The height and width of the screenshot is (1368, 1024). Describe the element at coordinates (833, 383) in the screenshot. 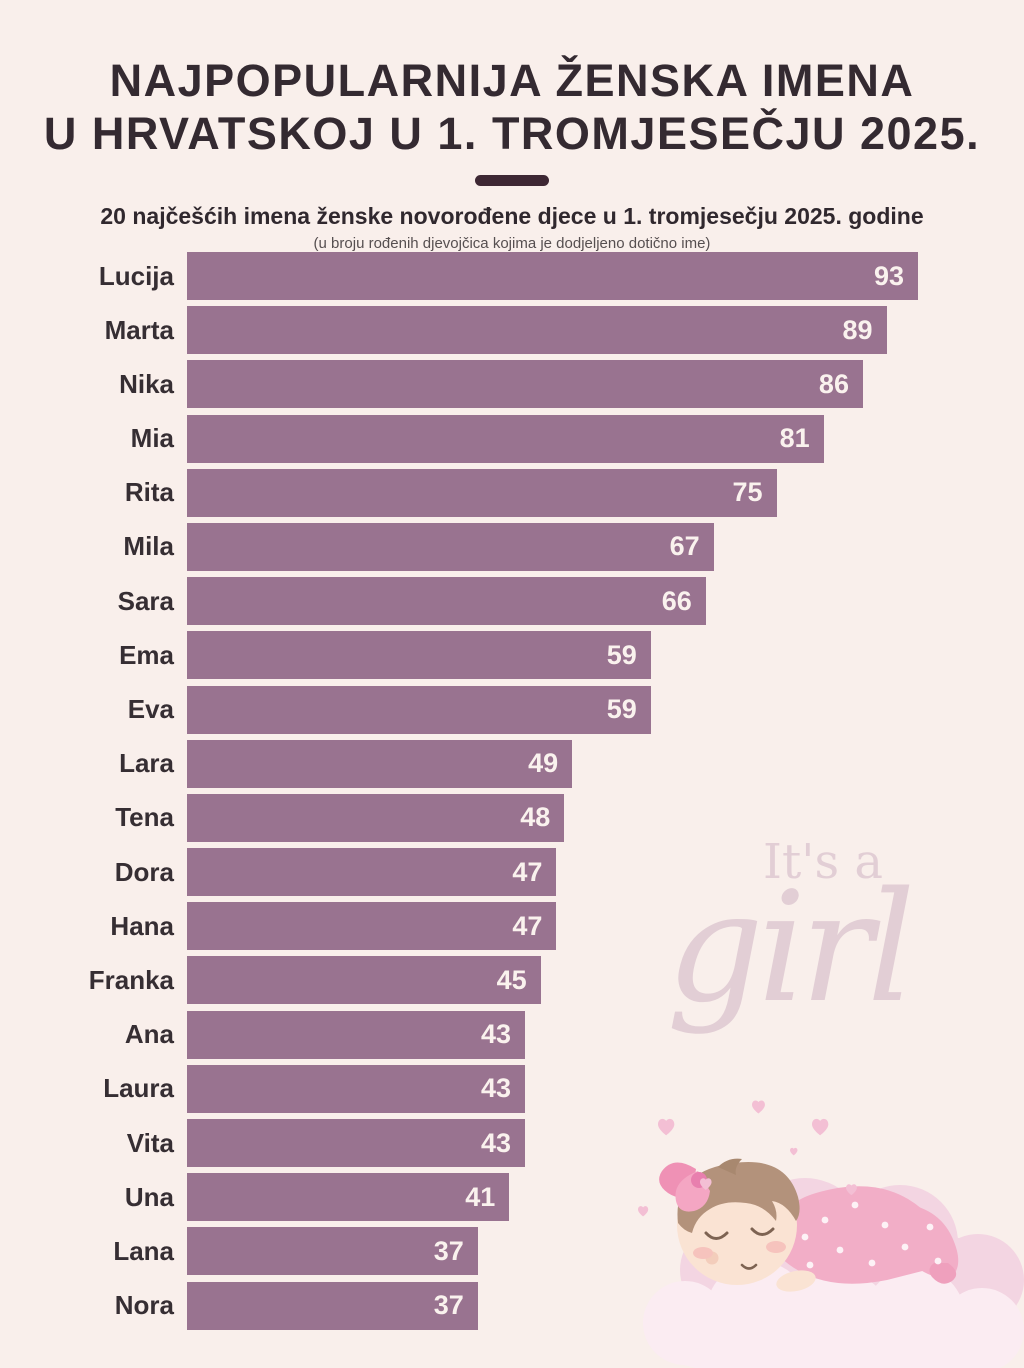

I see `bar-value: 86` at that location.